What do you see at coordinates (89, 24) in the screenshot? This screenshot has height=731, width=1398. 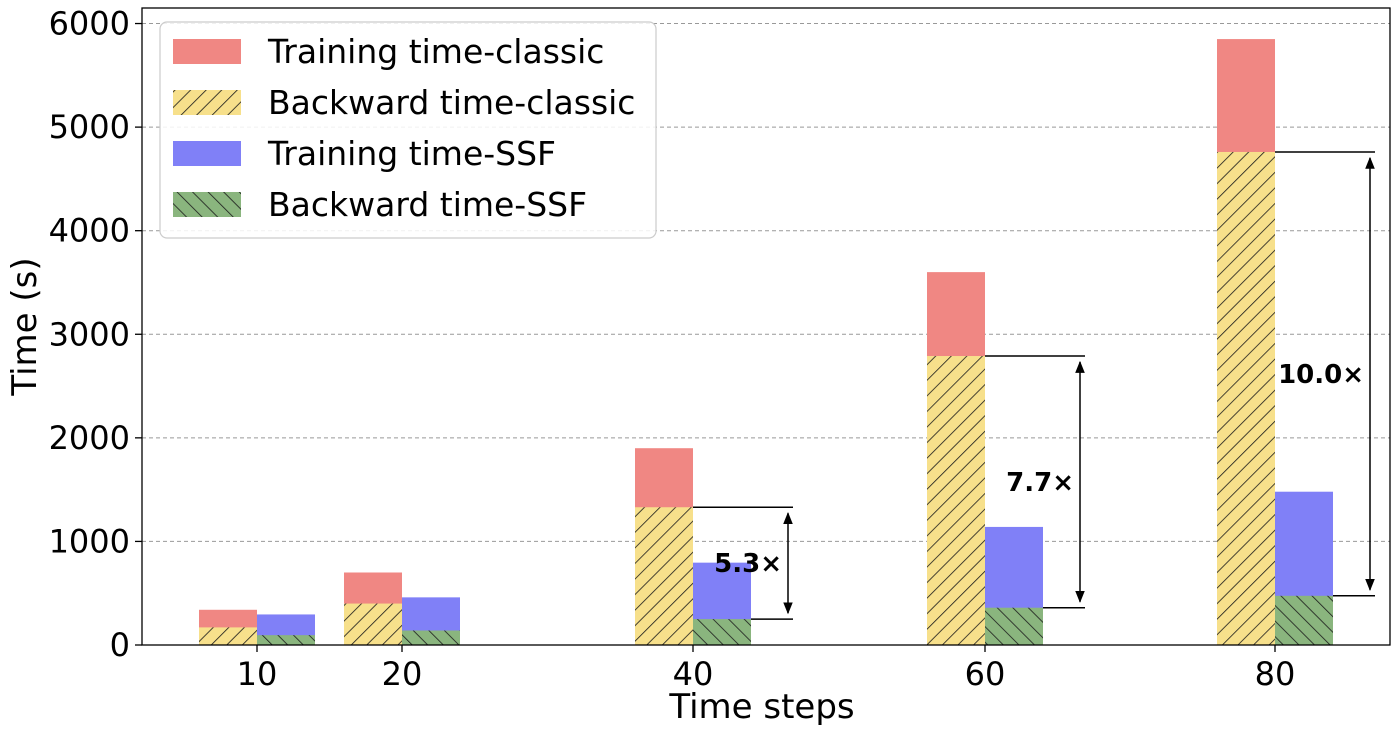 I see `y-tick-label: 6000` at bounding box center [89, 24].